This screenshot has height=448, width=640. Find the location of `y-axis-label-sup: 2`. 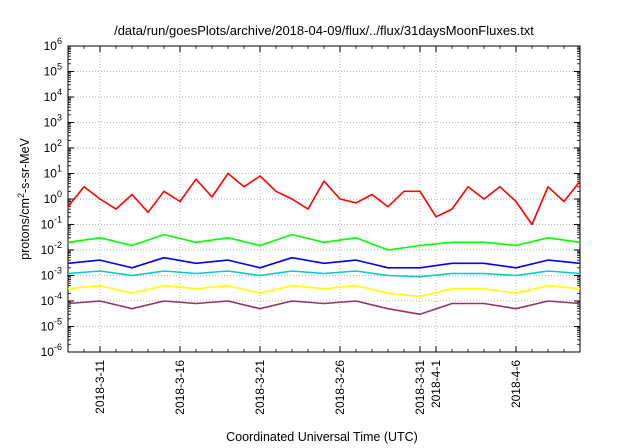

y-axis-label-sup: 2 is located at coordinates (21, 195).